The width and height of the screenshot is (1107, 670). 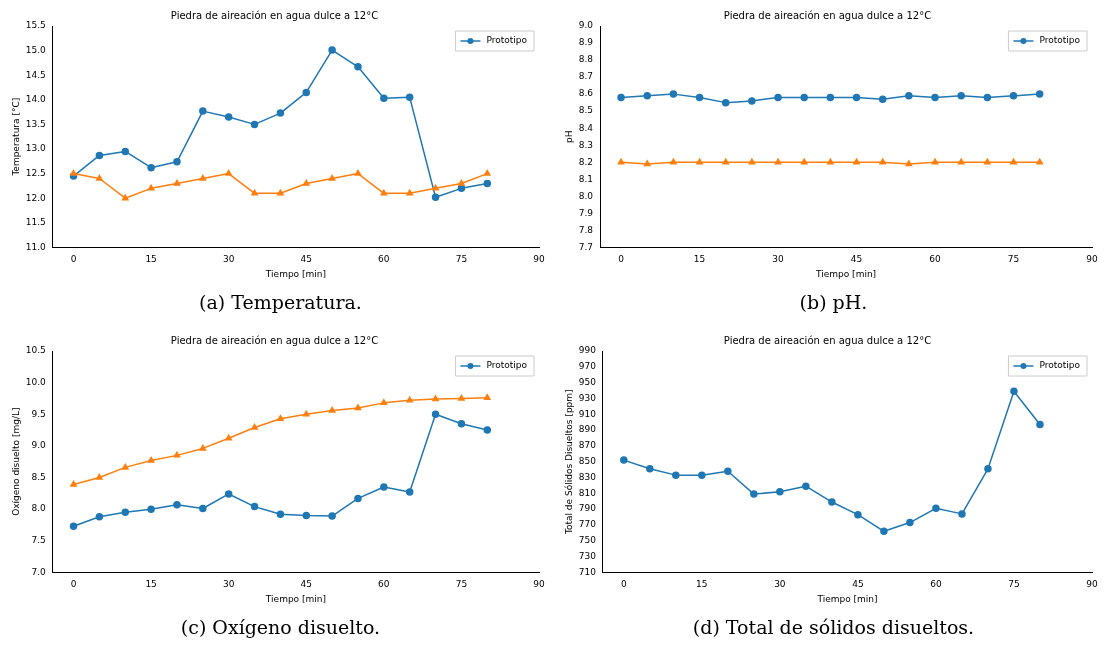 What do you see at coordinates (35, 172) in the screenshot?
I see `y-tick-label: 12.5` at bounding box center [35, 172].